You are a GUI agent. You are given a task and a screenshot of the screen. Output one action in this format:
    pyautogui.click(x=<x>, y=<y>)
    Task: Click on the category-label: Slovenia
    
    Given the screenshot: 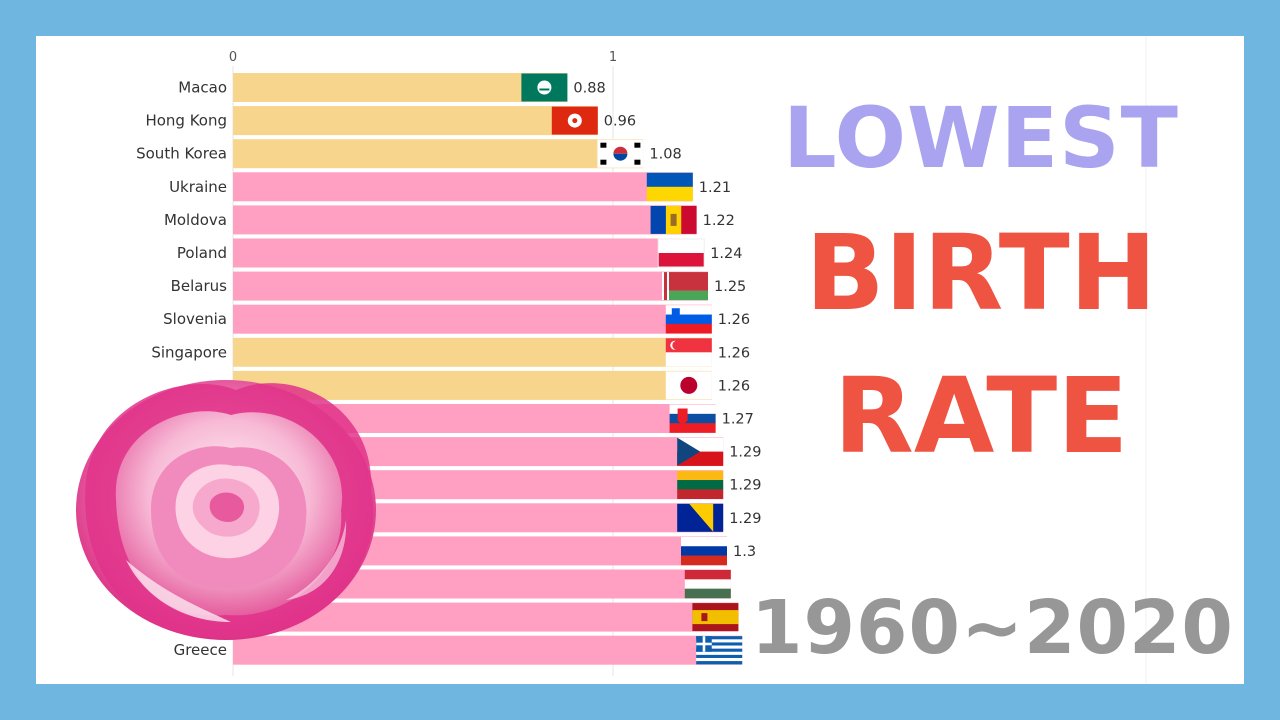 What is the action you would take?
    pyautogui.click(x=195, y=319)
    